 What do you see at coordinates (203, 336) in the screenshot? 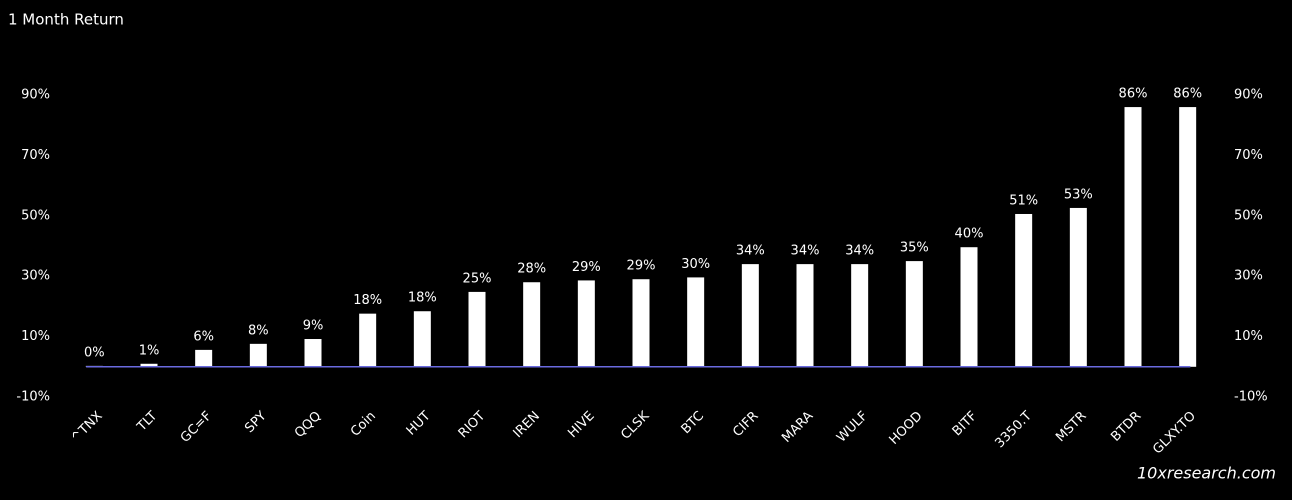
I see `data-label: 6%` at bounding box center [203, 336].